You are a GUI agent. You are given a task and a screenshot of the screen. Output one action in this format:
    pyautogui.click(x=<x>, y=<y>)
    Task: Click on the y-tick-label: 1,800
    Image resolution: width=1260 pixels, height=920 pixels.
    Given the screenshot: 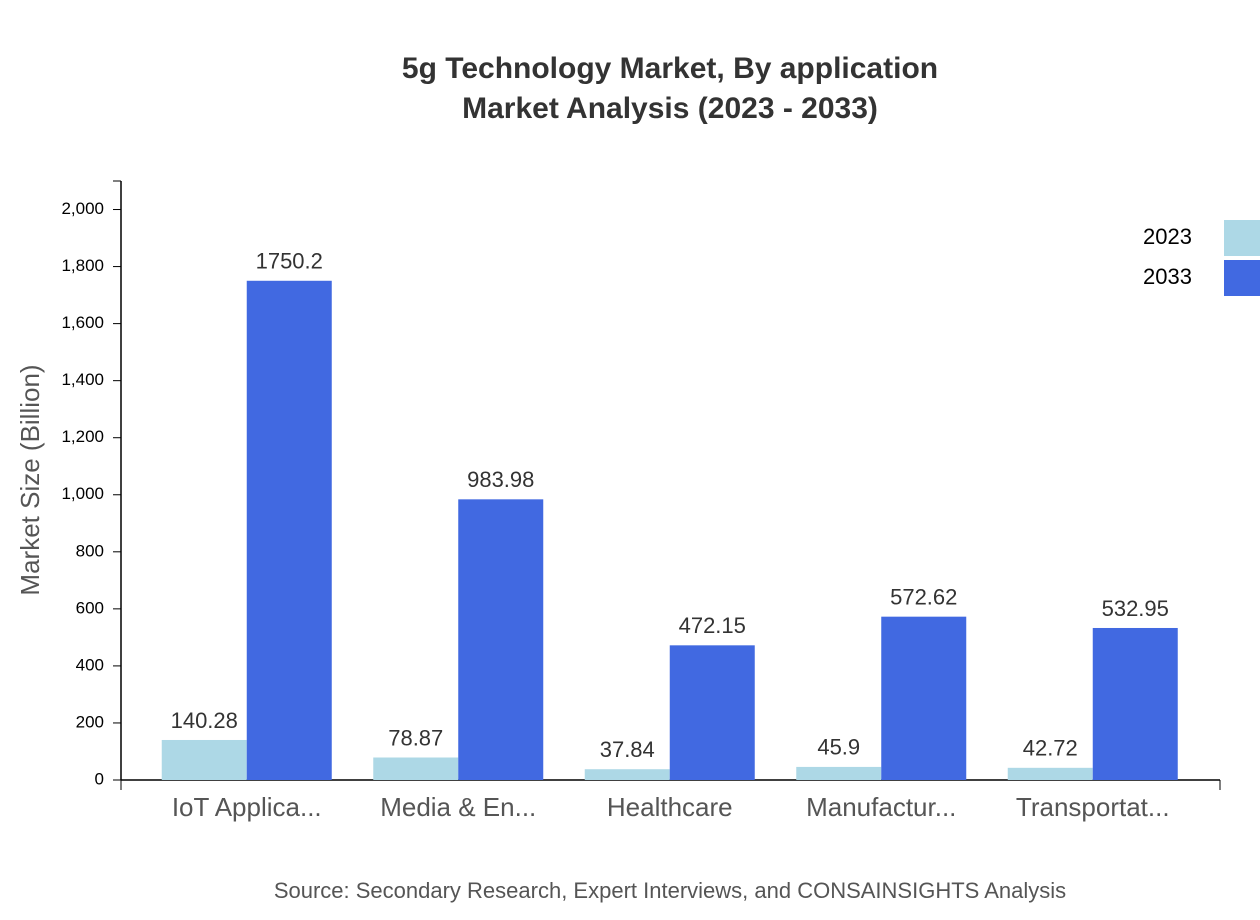 What is the action you would take?
    pyautogui.click(x=82, y=265)
    